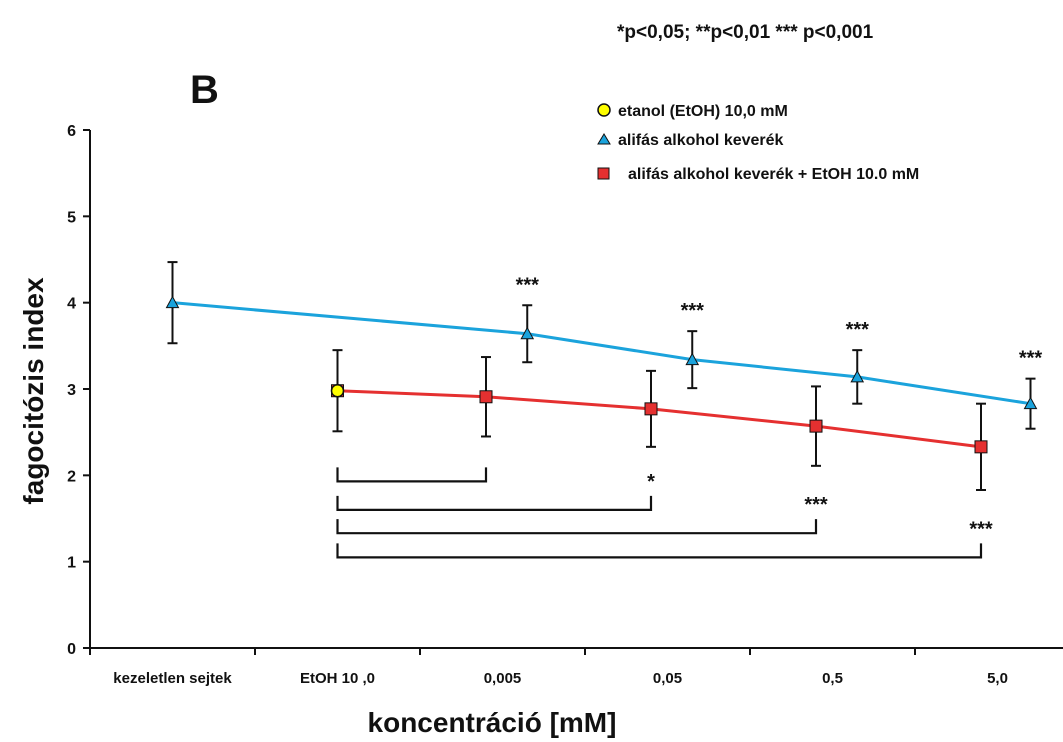  What do you see at coordinates (71, 649) in the screenshot?
I see `y-tick-label: 0` at bounding box center [71, 649].